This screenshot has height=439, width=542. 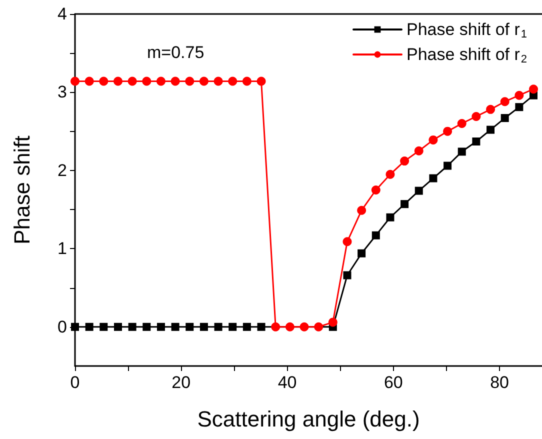 What do you see at coordinates (22, 190) in the screenshot?
I see `y-axis-title: Phase shift` at bounding box center [22, 190].